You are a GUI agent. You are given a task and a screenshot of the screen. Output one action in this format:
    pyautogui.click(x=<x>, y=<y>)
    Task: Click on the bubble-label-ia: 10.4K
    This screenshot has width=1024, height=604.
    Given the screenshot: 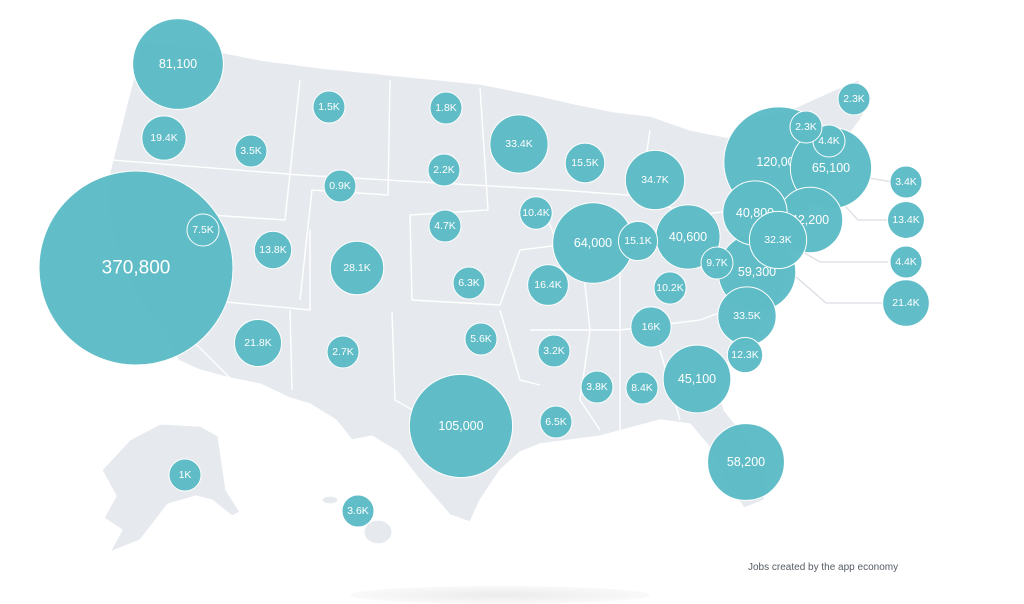 What is the action you would take?
    pyautogui.click(x=535, y=213)
    